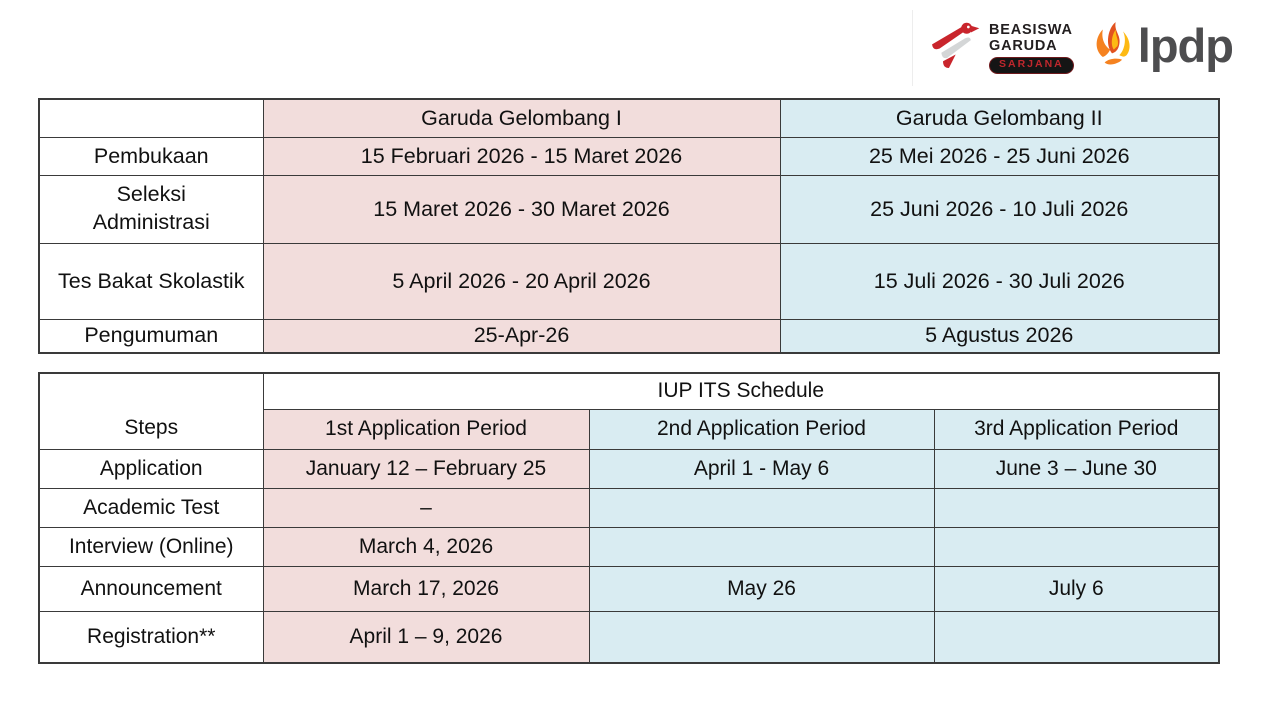 This screenshot has width=1280, height=720. Describe the element at coordinates (521, 336) in the screenshot. I see `table-cell: 25-Apr-26` at that location.